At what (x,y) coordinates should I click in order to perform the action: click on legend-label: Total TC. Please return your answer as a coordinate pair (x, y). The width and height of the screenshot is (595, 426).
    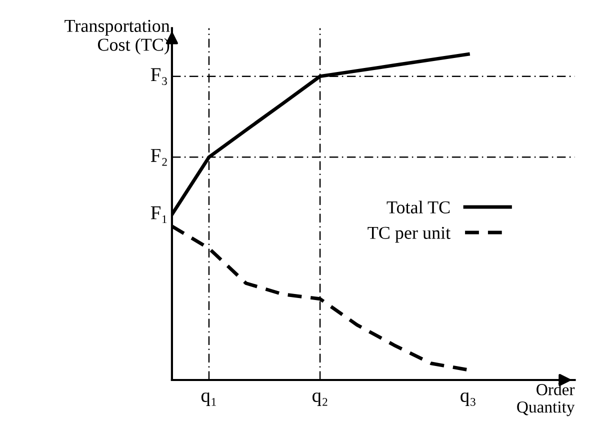
    Looking at the image, I should click on (418, 207).